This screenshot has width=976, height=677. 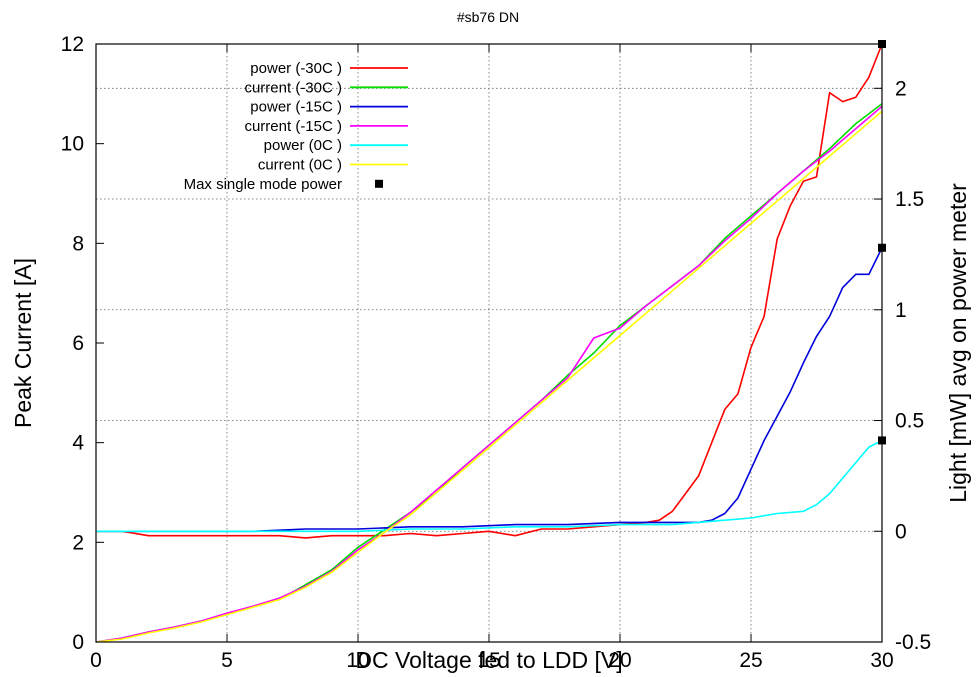 I want to click on x-axis-label: DC Voltage fed to LDD [V], so click(x=488, y=660).